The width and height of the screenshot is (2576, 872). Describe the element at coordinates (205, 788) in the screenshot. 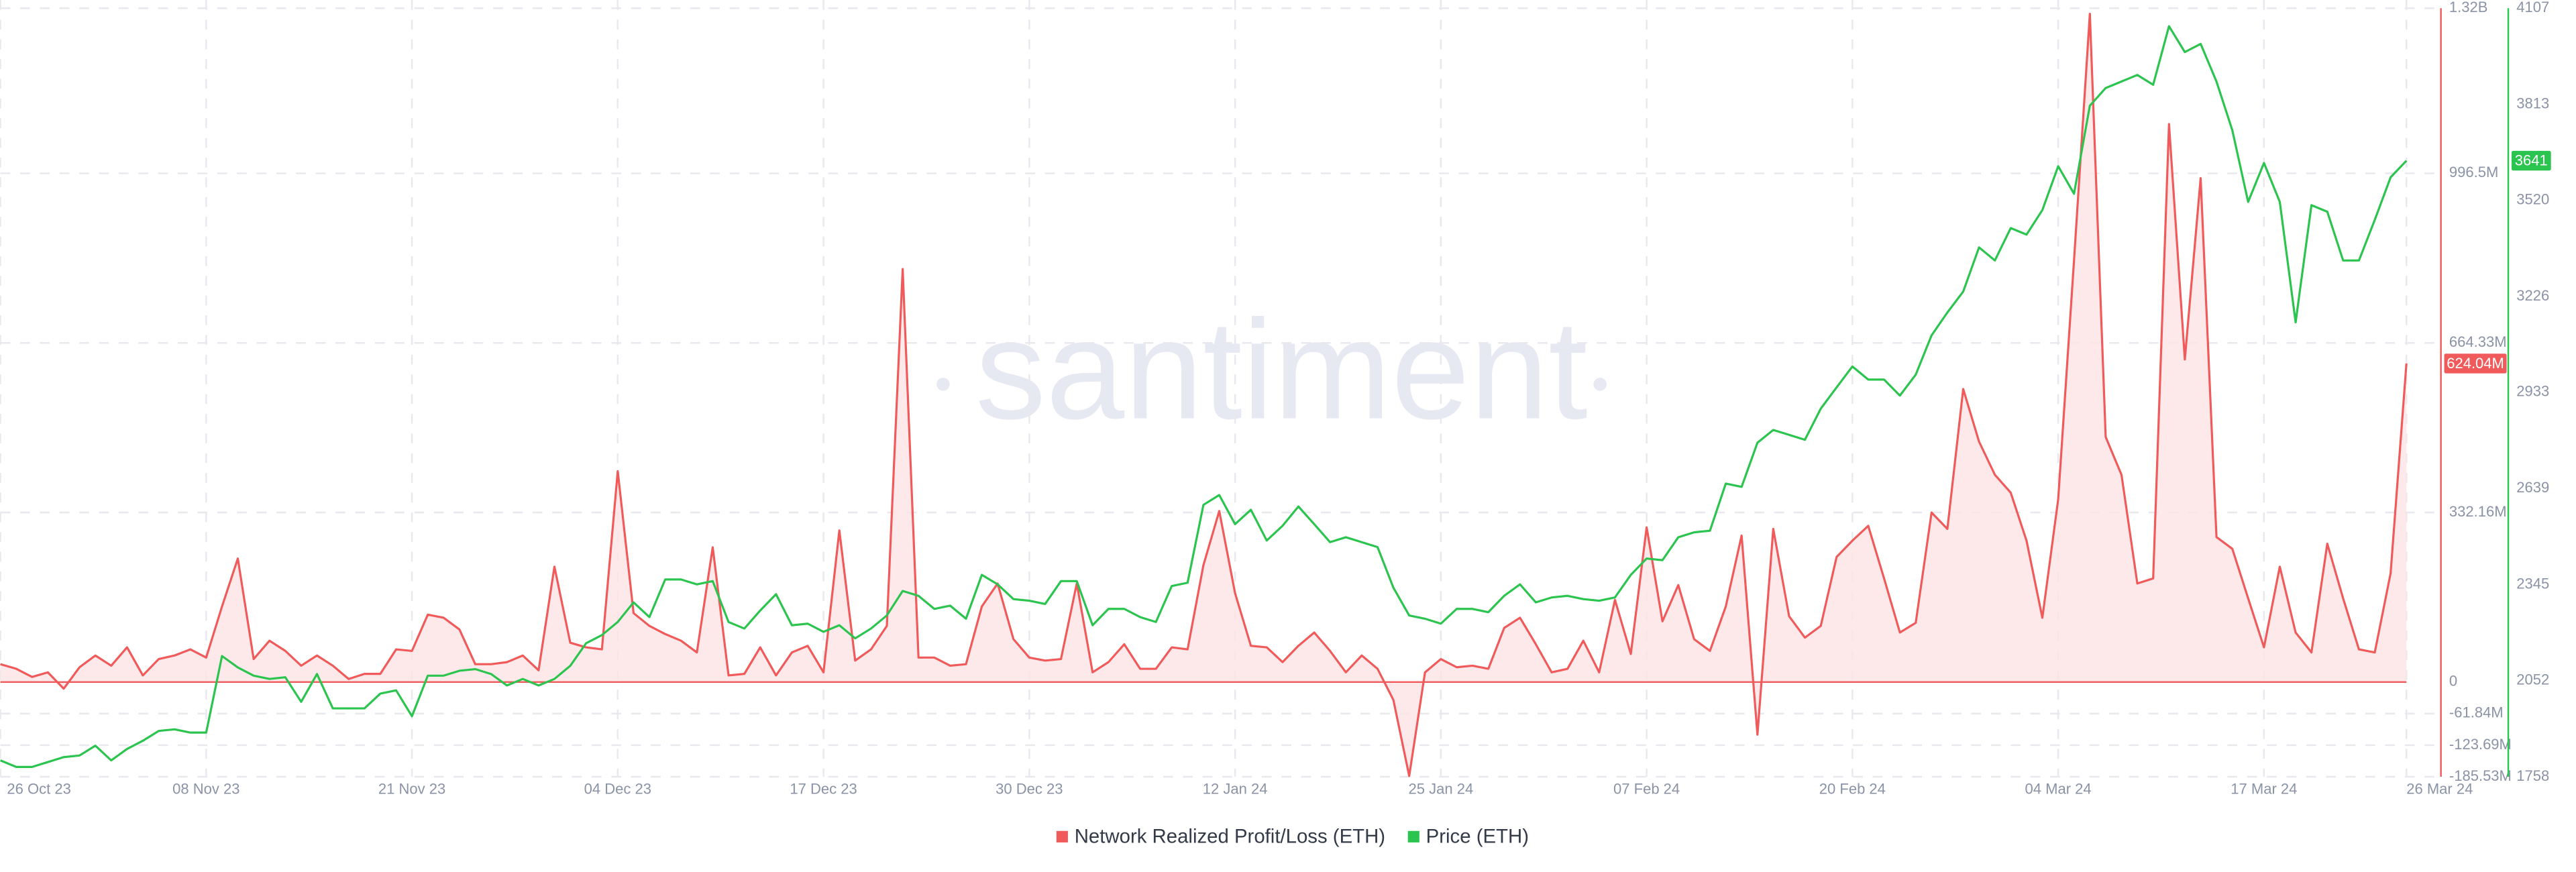

I see `x-tick-label: 08 Nov 23` at that location.